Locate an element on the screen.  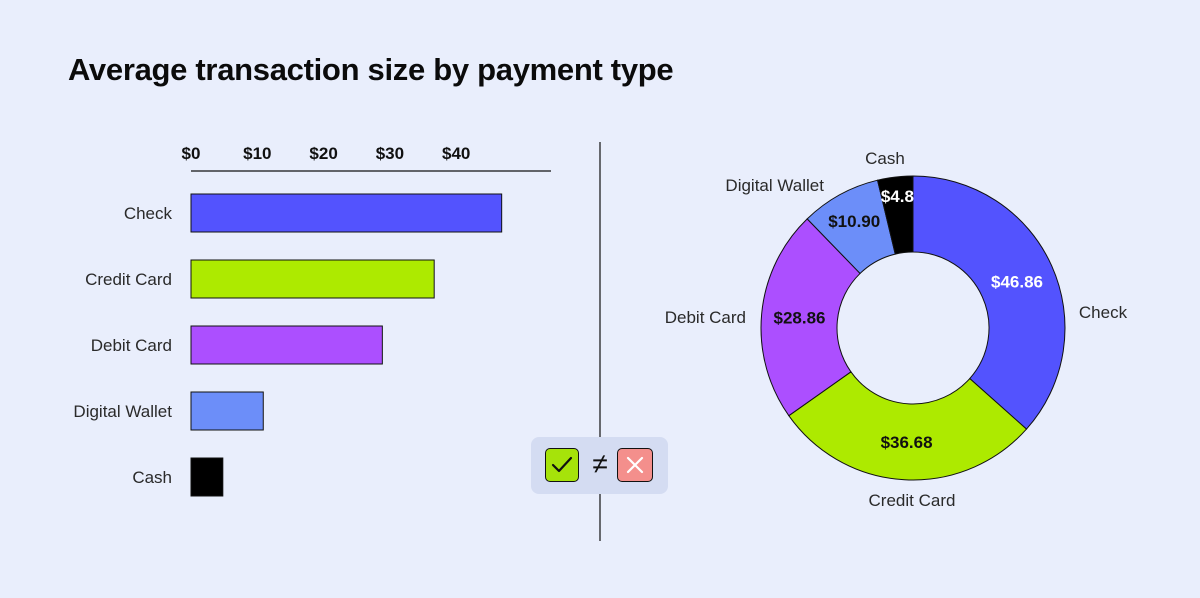
x-tick-label: $30 is located at coordinates (390, 153).